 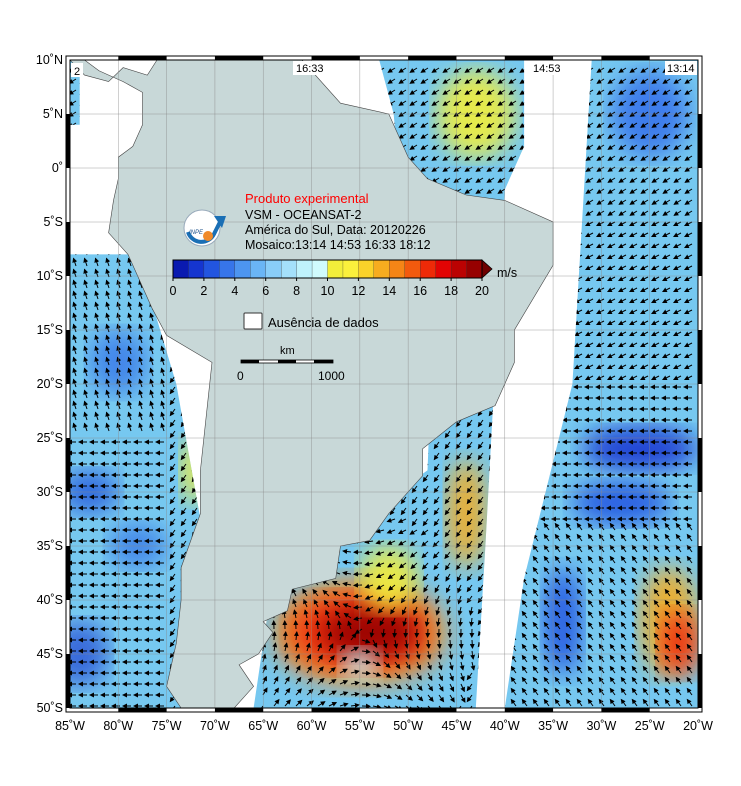 What do you see at coordinates (457, 726) in the screenshot?
I see `lon-label: 45˚W` at bounding box center [457, 726].